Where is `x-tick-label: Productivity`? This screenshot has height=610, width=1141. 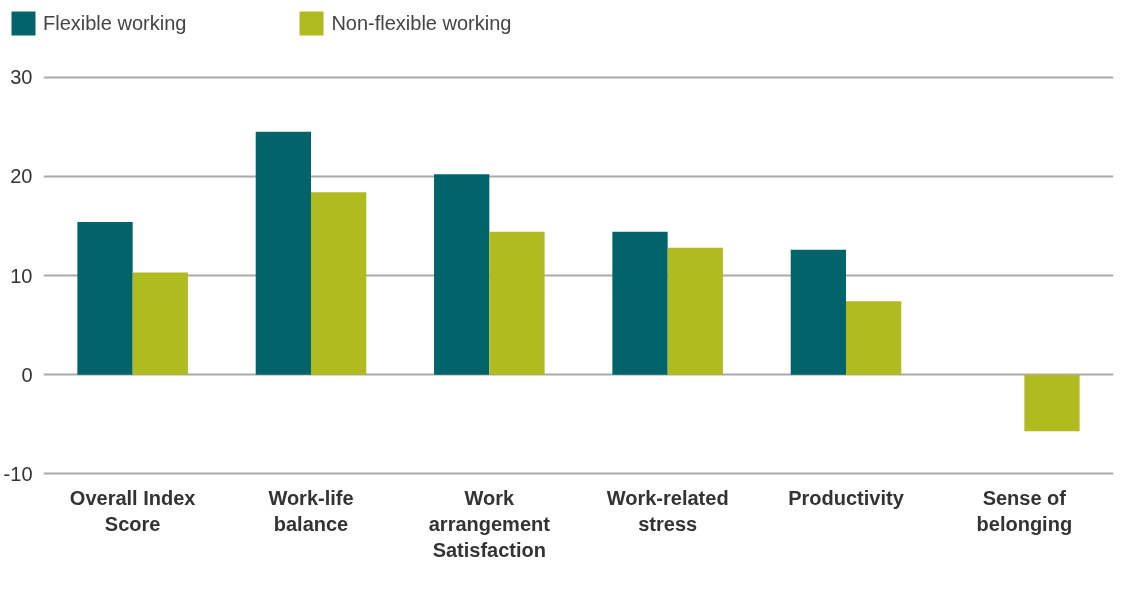
x-tick-label: Productivity is located at coordinates (846, 497).